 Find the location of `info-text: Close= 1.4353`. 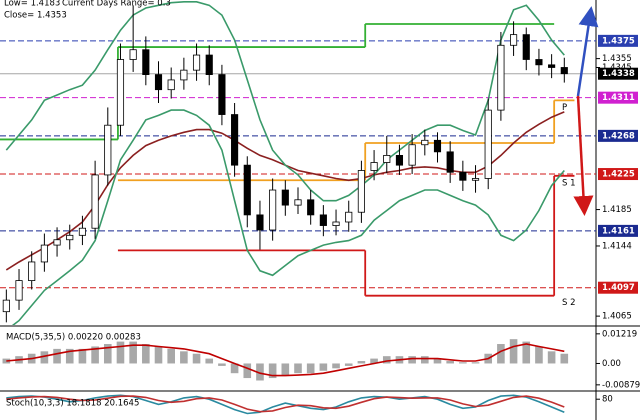

info-text: Close= 1.4353 is located at coordinates (35, 16).